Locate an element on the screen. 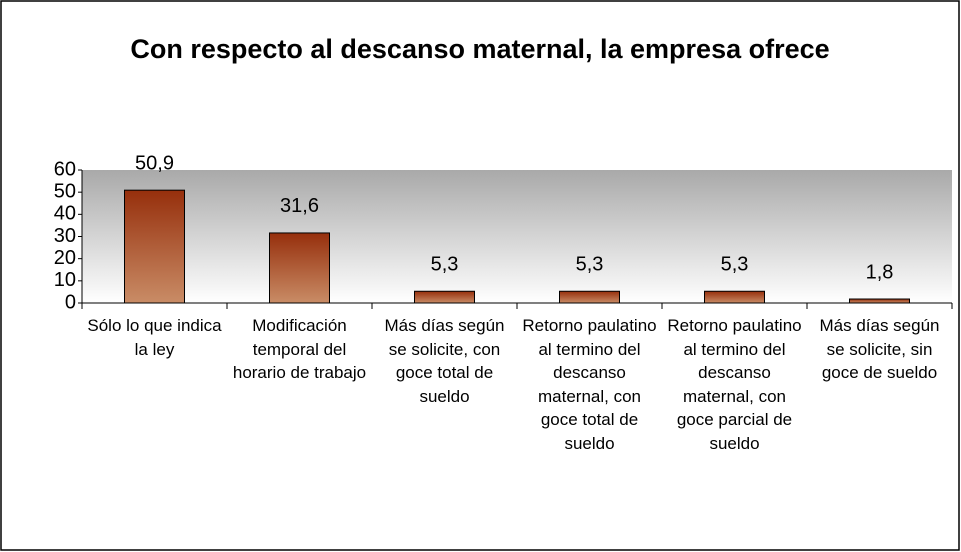  y-tick-label: 40 is located at coordinates (65, 214).